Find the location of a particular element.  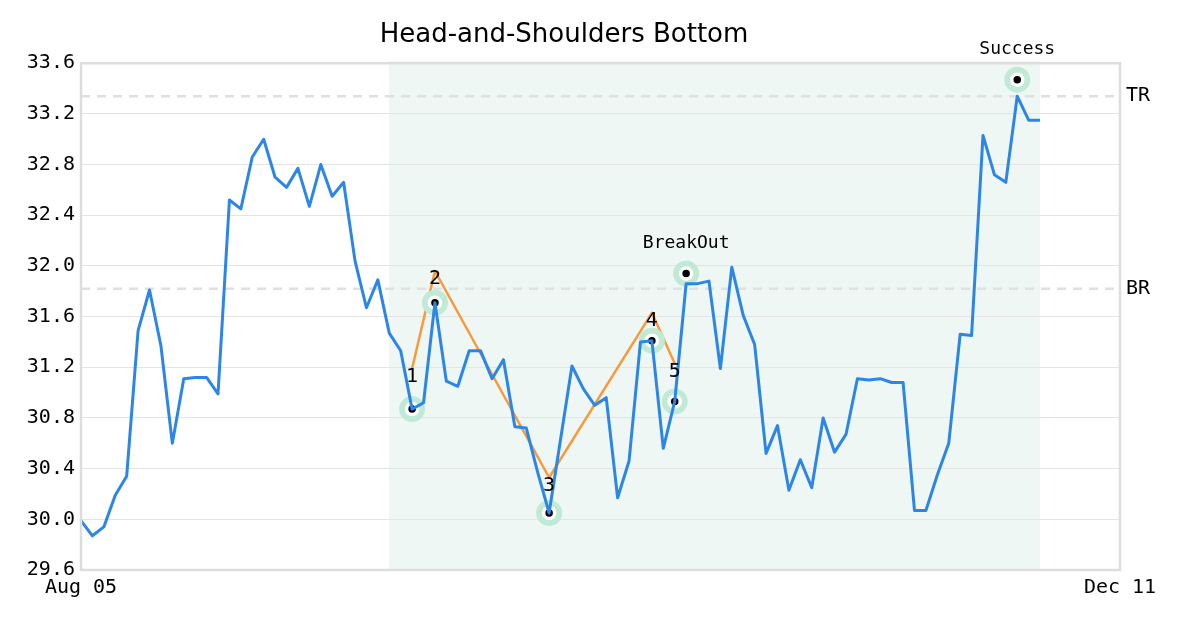

annotation: 1 is located at coordinates (412, 374).